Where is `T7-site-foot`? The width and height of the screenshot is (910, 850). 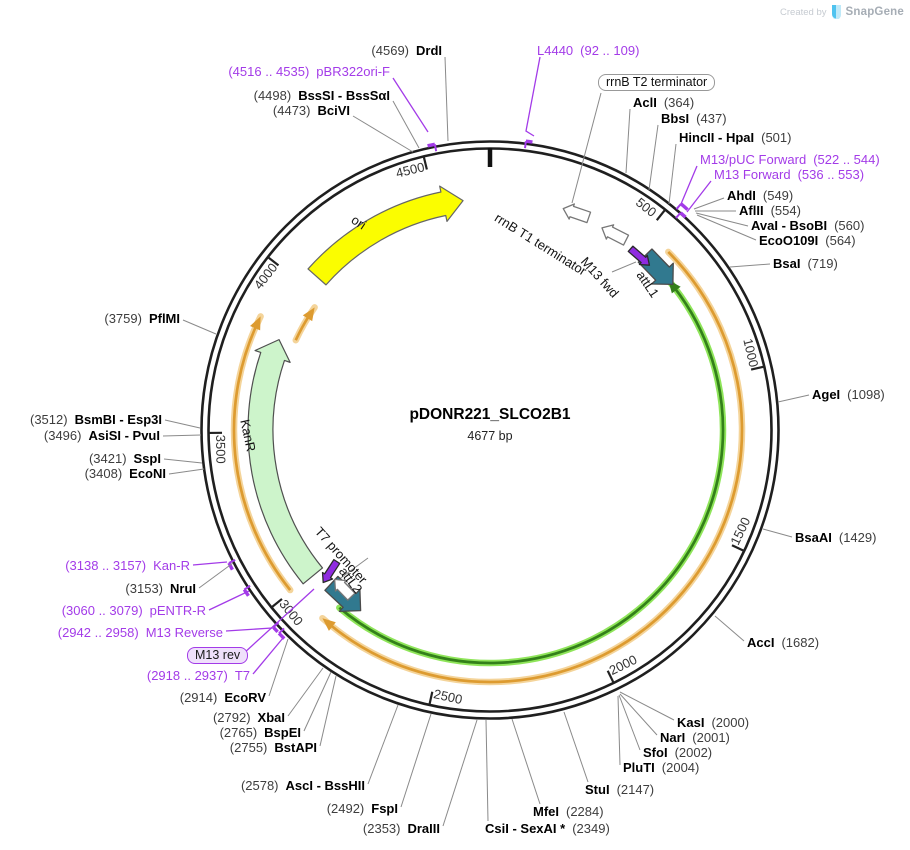
T7-site-foot is located at coordinates (281, 631).